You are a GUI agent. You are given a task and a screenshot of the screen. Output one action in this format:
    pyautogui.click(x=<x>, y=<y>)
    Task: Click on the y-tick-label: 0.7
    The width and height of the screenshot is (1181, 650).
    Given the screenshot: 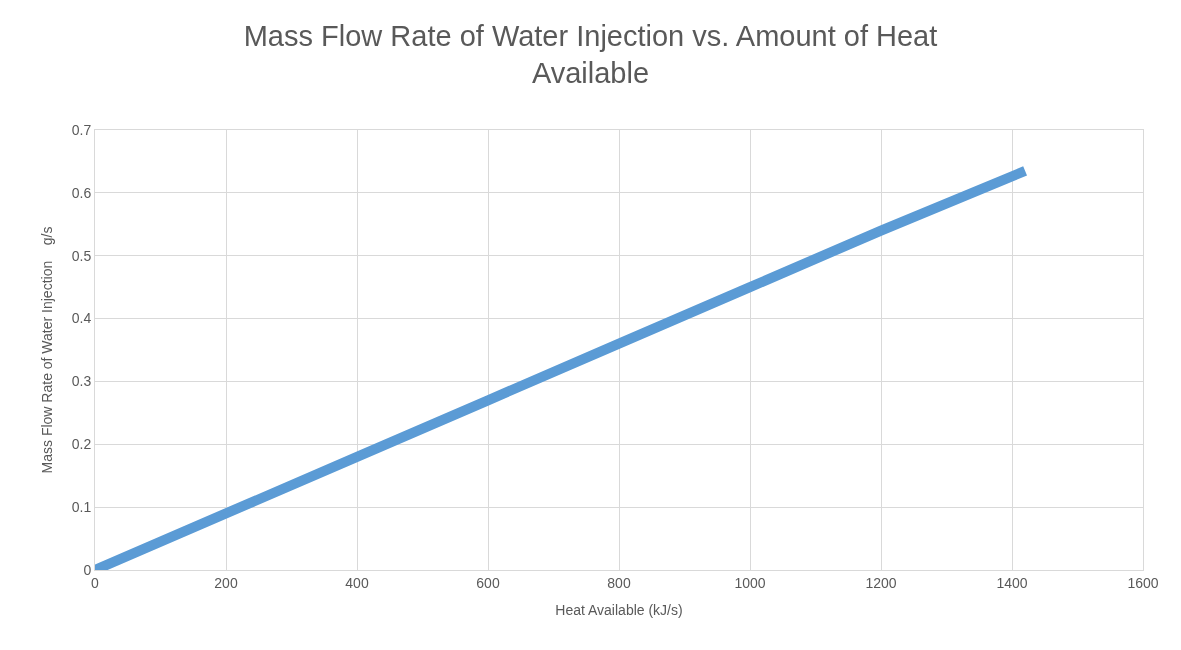 What is the action you would take?
    pyautogui.click(x=81, y=129)
    